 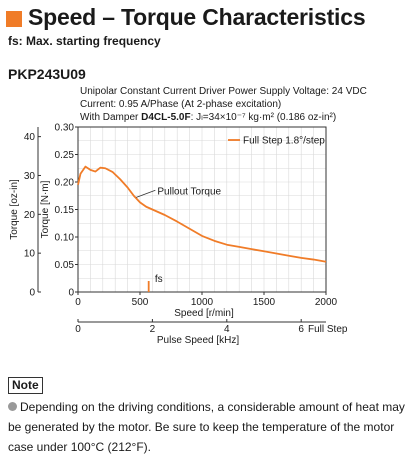 What do you see at coordinates (32, 293) in the screenshot?
I see `y2-tick-label: 0` at bounding box center [32, 293].